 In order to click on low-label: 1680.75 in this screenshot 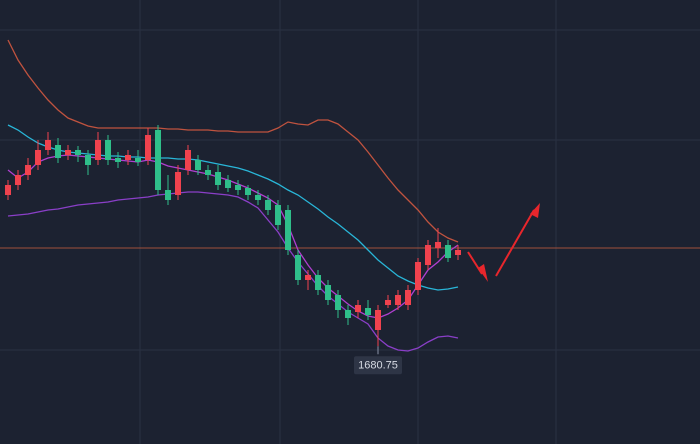, I will do `click(378, 366)`.